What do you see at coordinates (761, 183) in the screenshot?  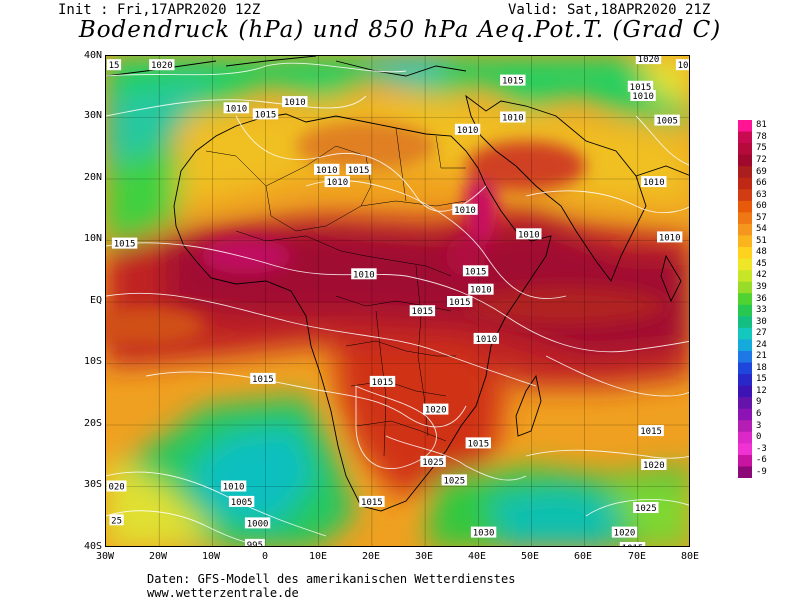 I see `colorbar-label: 66` at bounding box center [761, 183].